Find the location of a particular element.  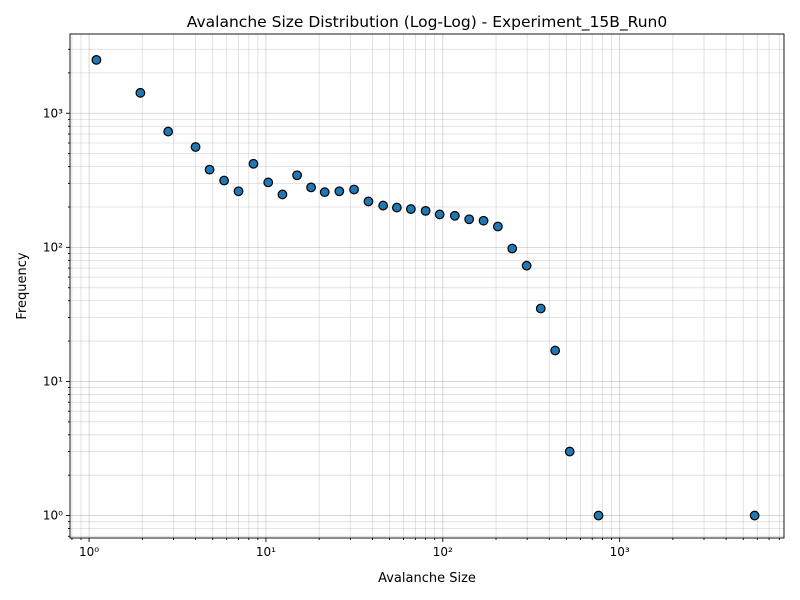

x-tick-label: 10⁰ is located at coordinates (89, 552).